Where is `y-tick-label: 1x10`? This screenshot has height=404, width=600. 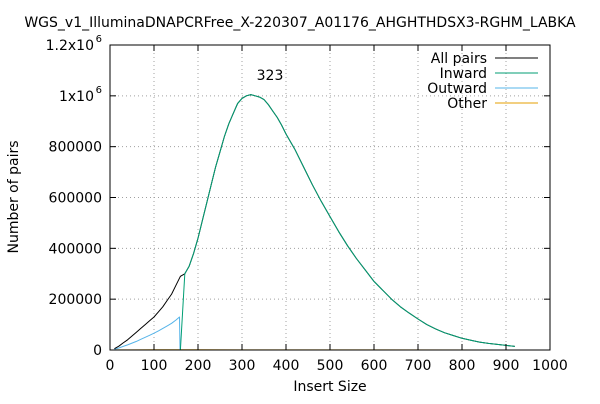 y-tick-label: 1x10 is located at coordinates (76, 97).